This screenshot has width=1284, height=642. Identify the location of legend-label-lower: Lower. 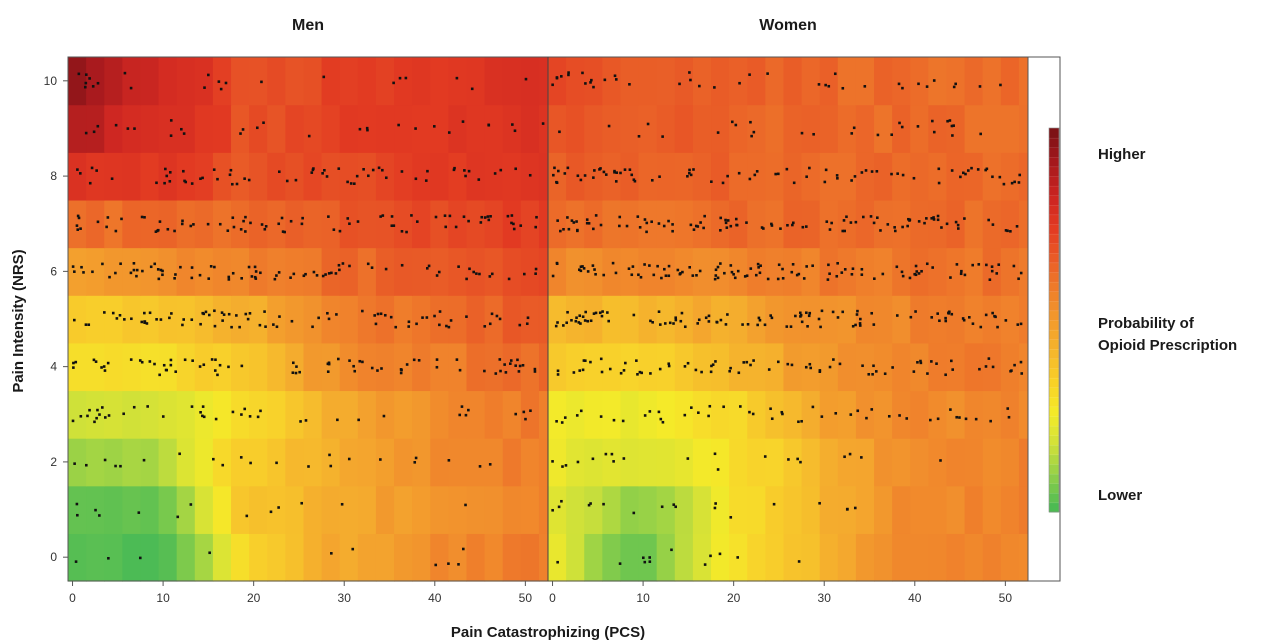
(1120, 495).